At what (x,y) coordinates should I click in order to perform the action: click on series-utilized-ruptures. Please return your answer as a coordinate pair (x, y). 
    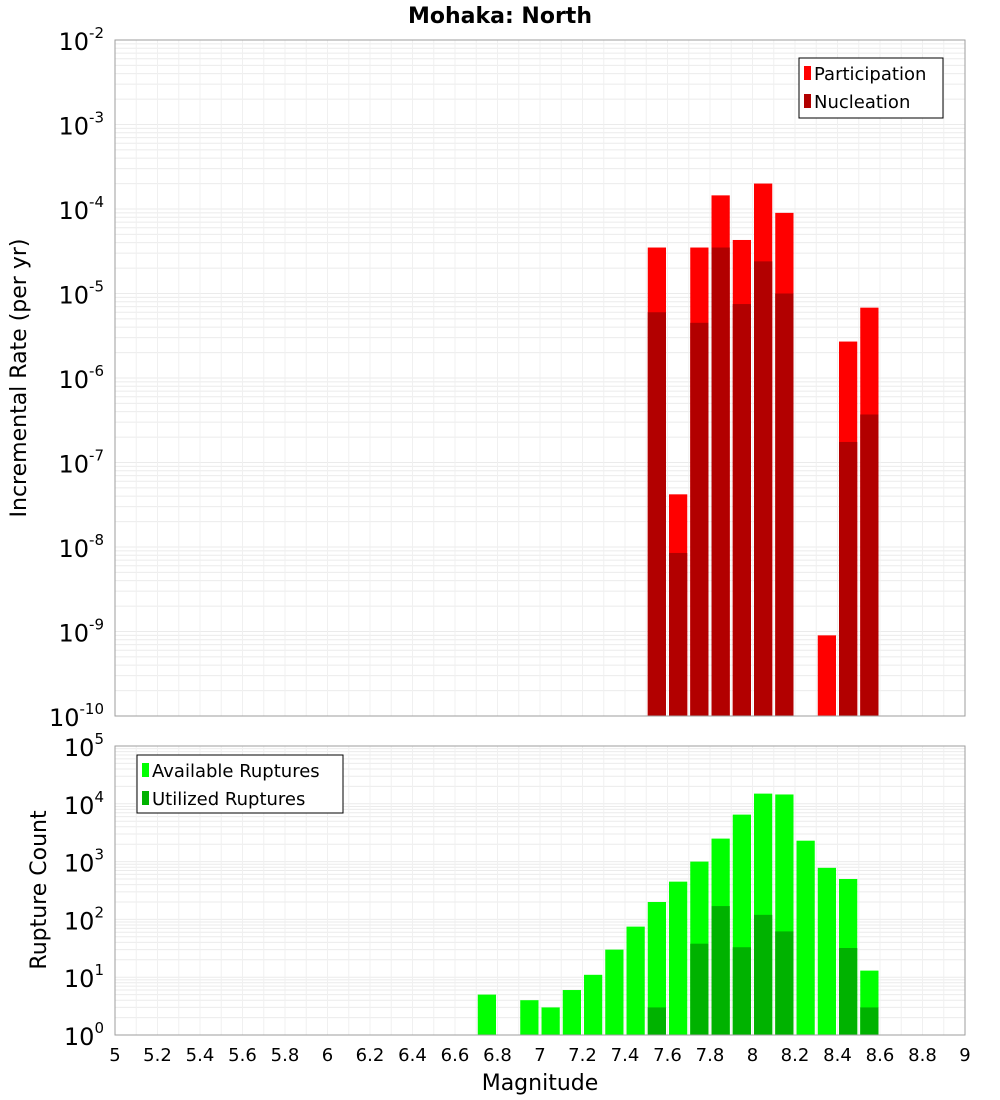
    Looking at the image, I should click on (763, 970).